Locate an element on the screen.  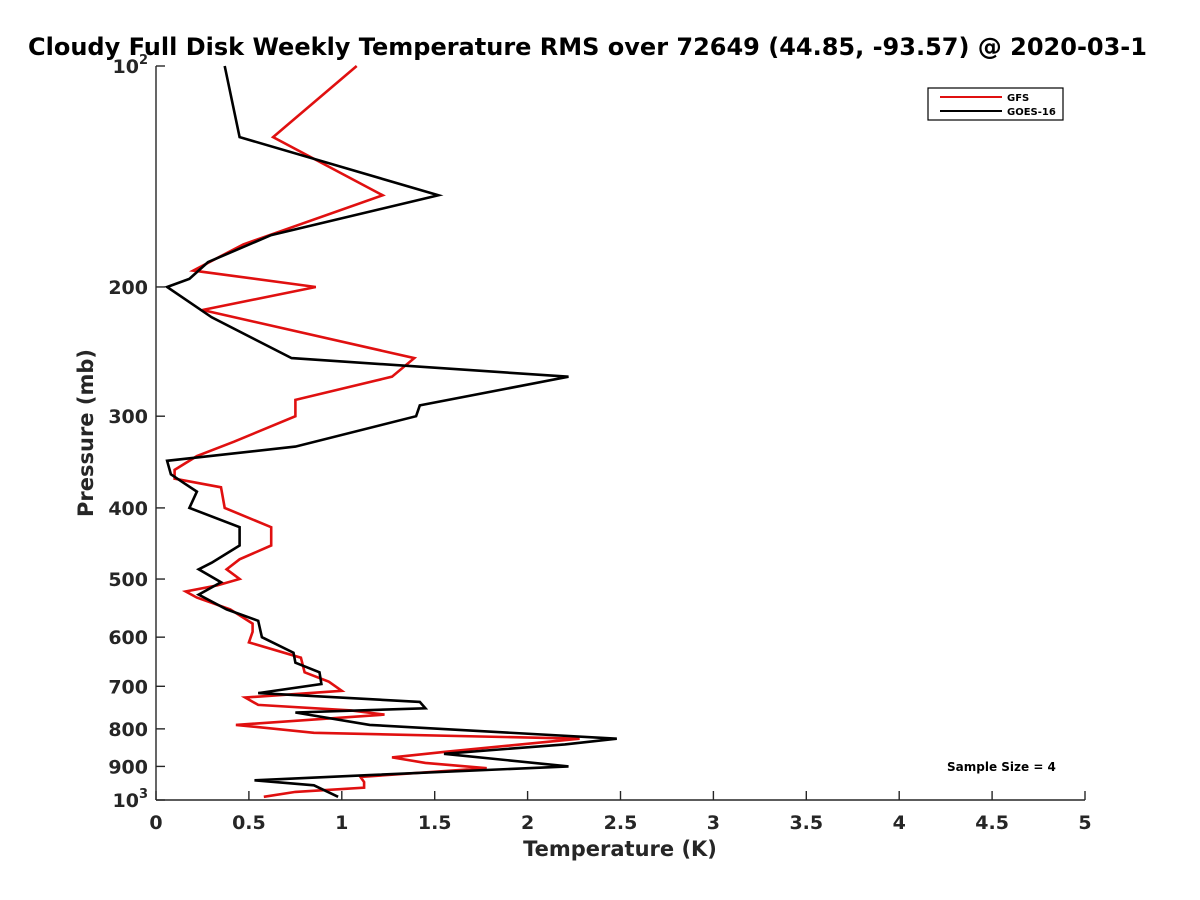
x-tick-label: 3.5 is located at coordinates (806, 823).